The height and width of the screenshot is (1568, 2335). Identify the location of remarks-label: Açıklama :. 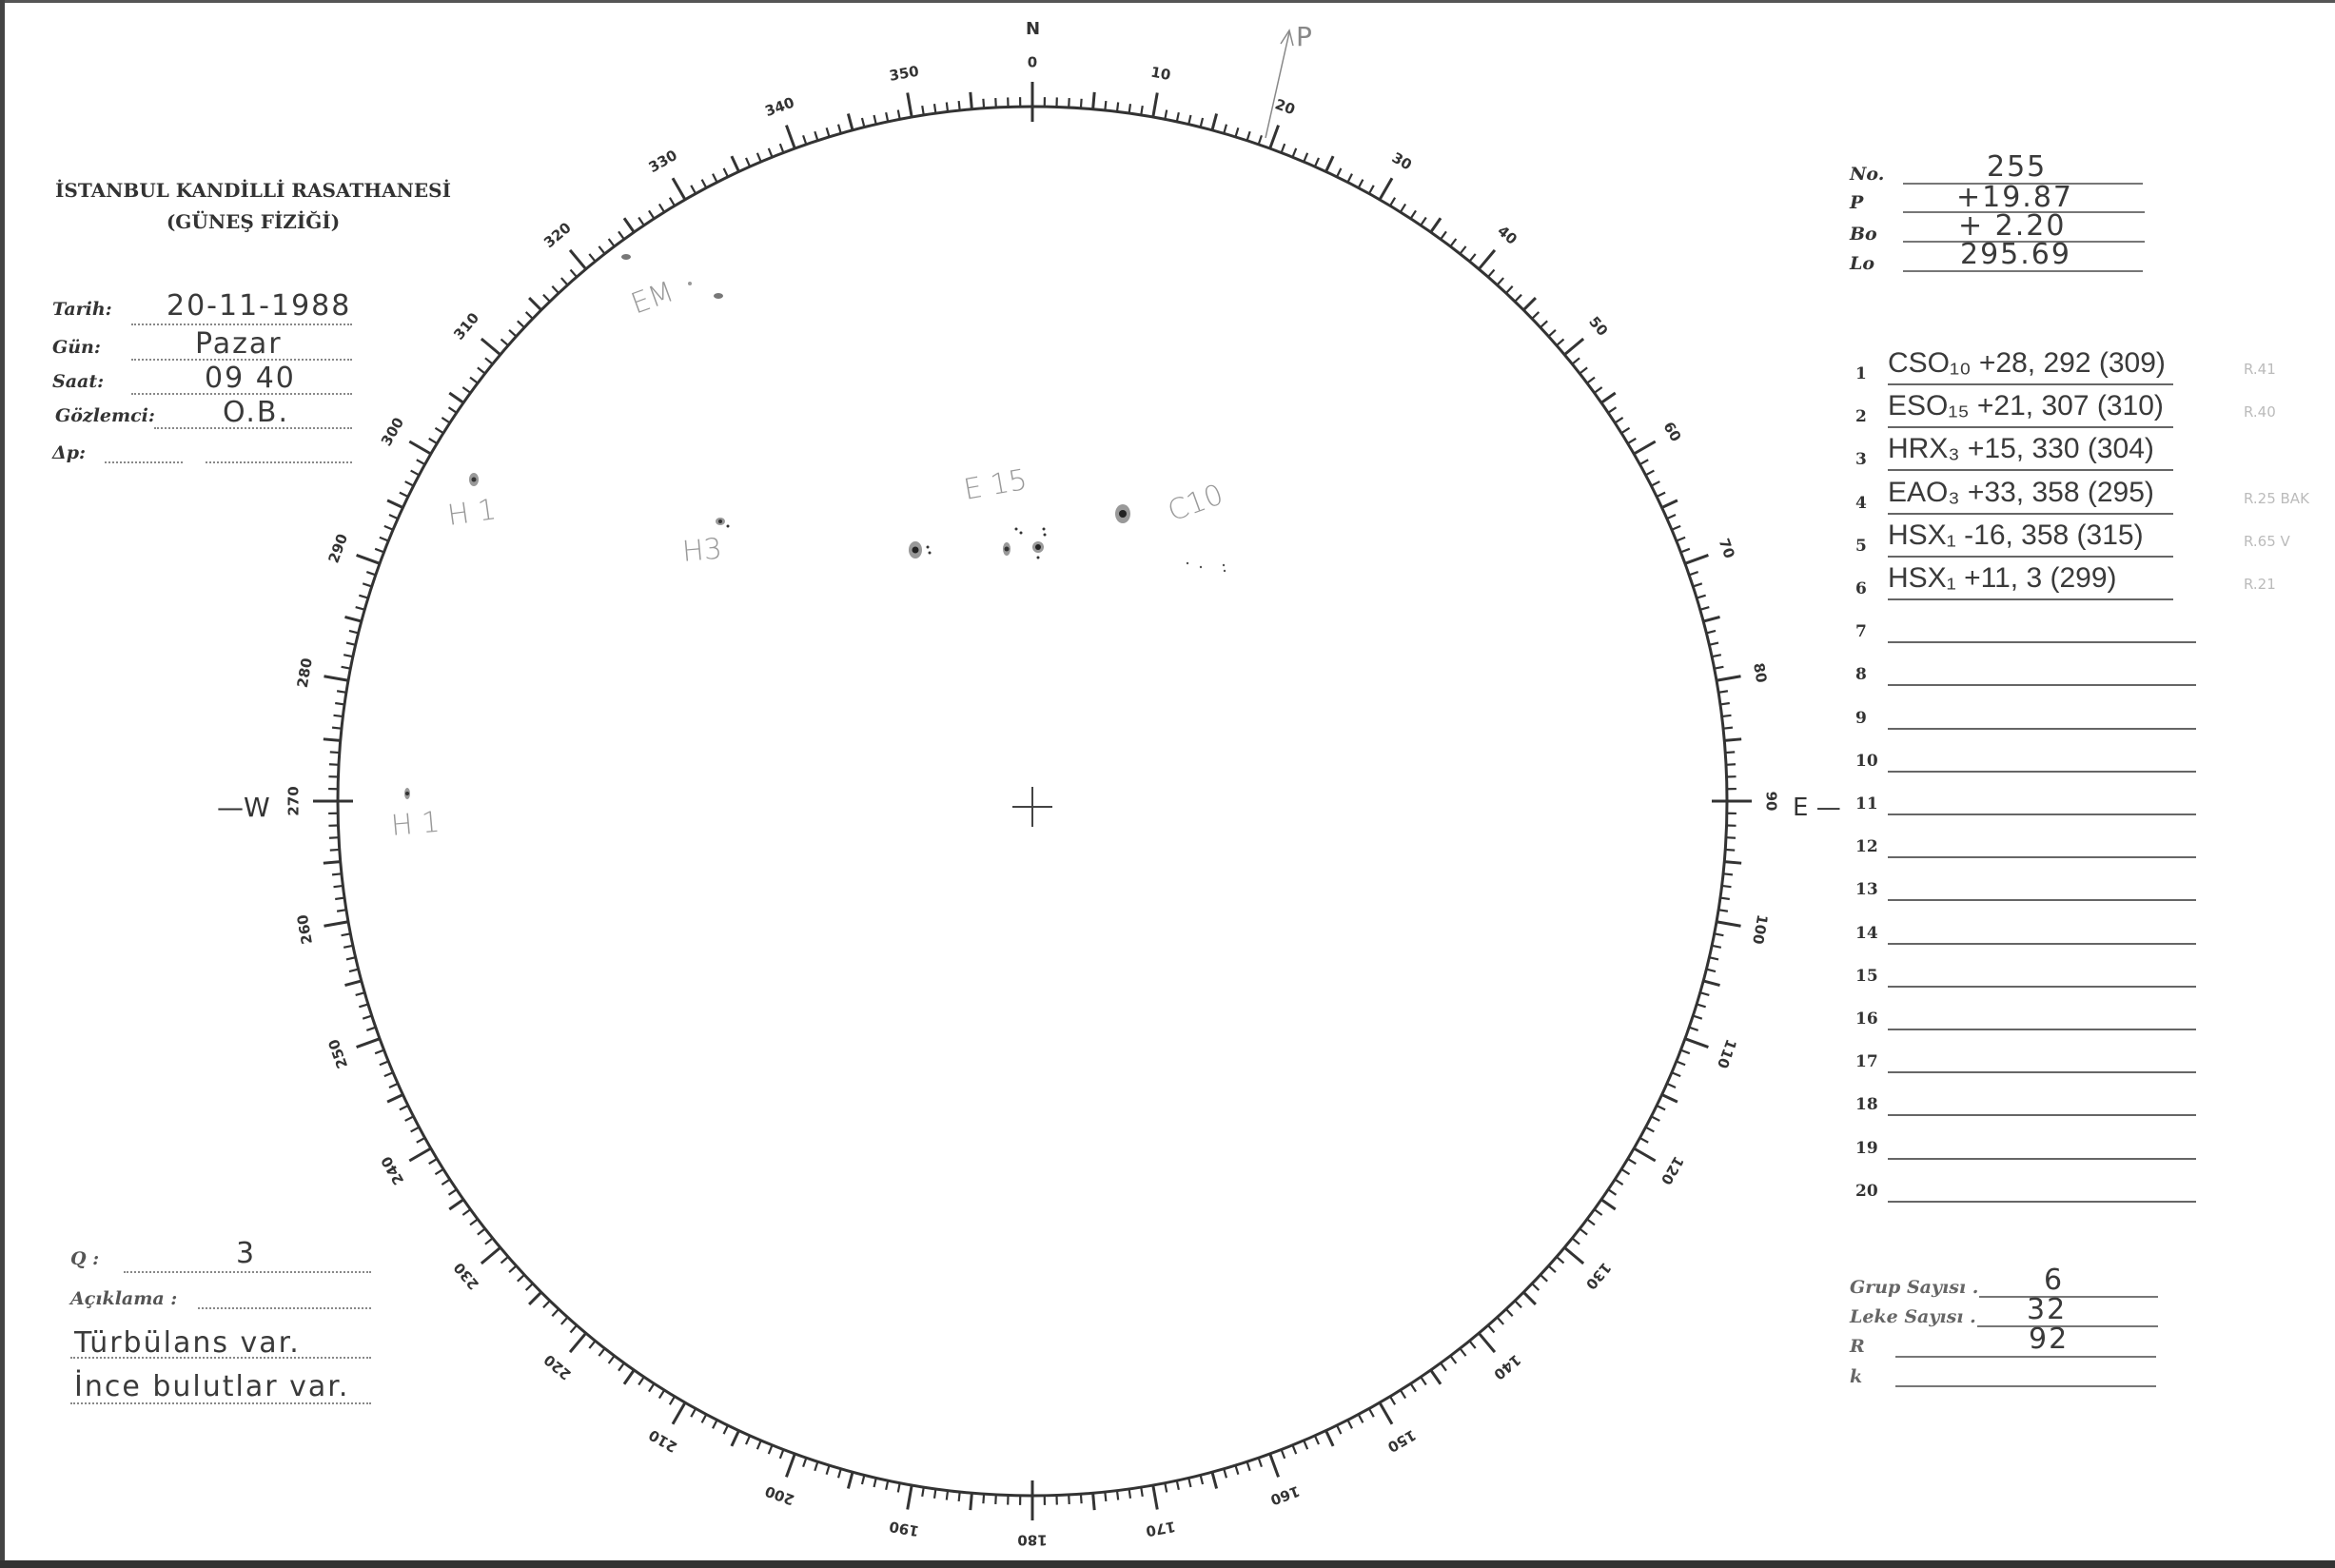
(124, 1298).